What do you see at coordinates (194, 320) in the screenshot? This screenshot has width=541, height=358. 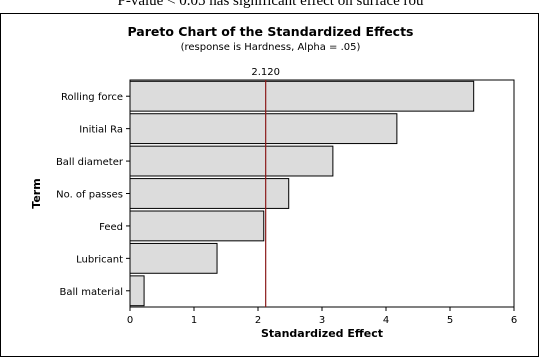 I see `x-tick-label: 1` at bounding box center [194, 320].